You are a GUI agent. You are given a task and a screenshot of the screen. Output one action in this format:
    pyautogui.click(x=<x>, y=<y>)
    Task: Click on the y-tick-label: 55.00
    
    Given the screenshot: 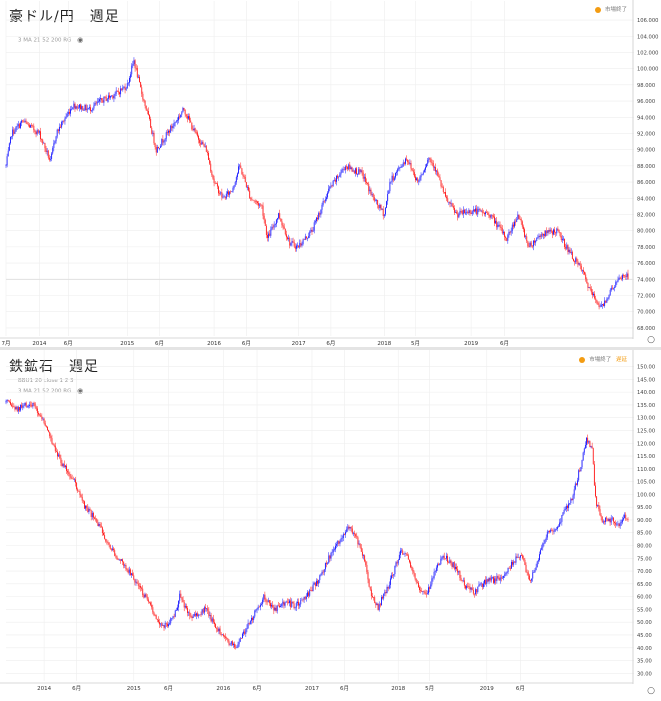 What is the action you would take?
    pyautogui.click(x=644, y=610)
    